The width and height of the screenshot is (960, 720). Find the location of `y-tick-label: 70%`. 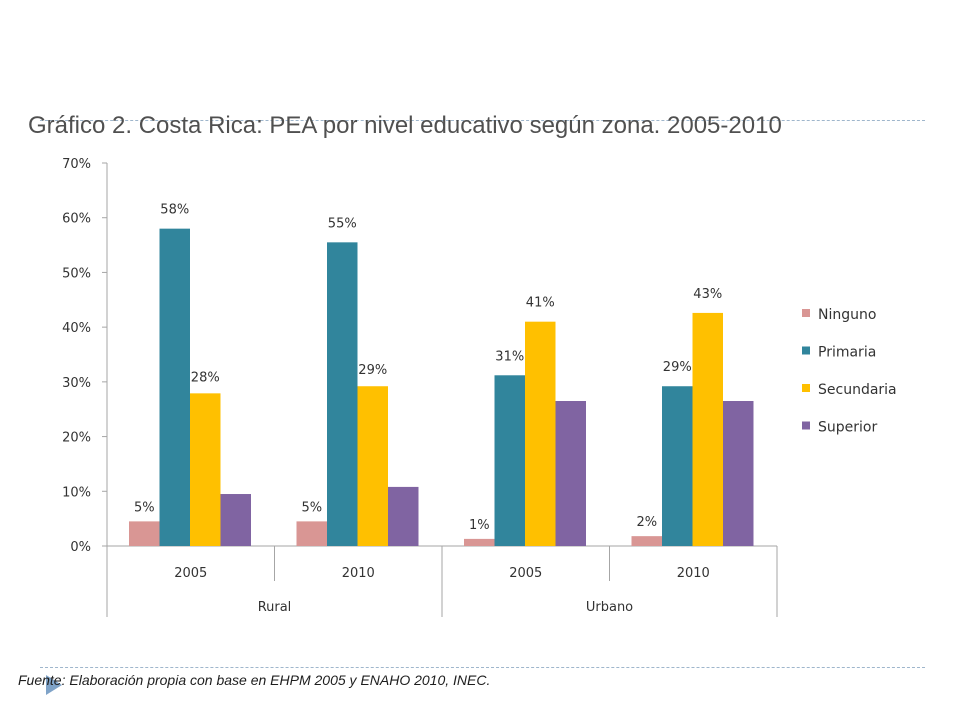

y-tick-label: 70% is located at coordinates (76, 164).